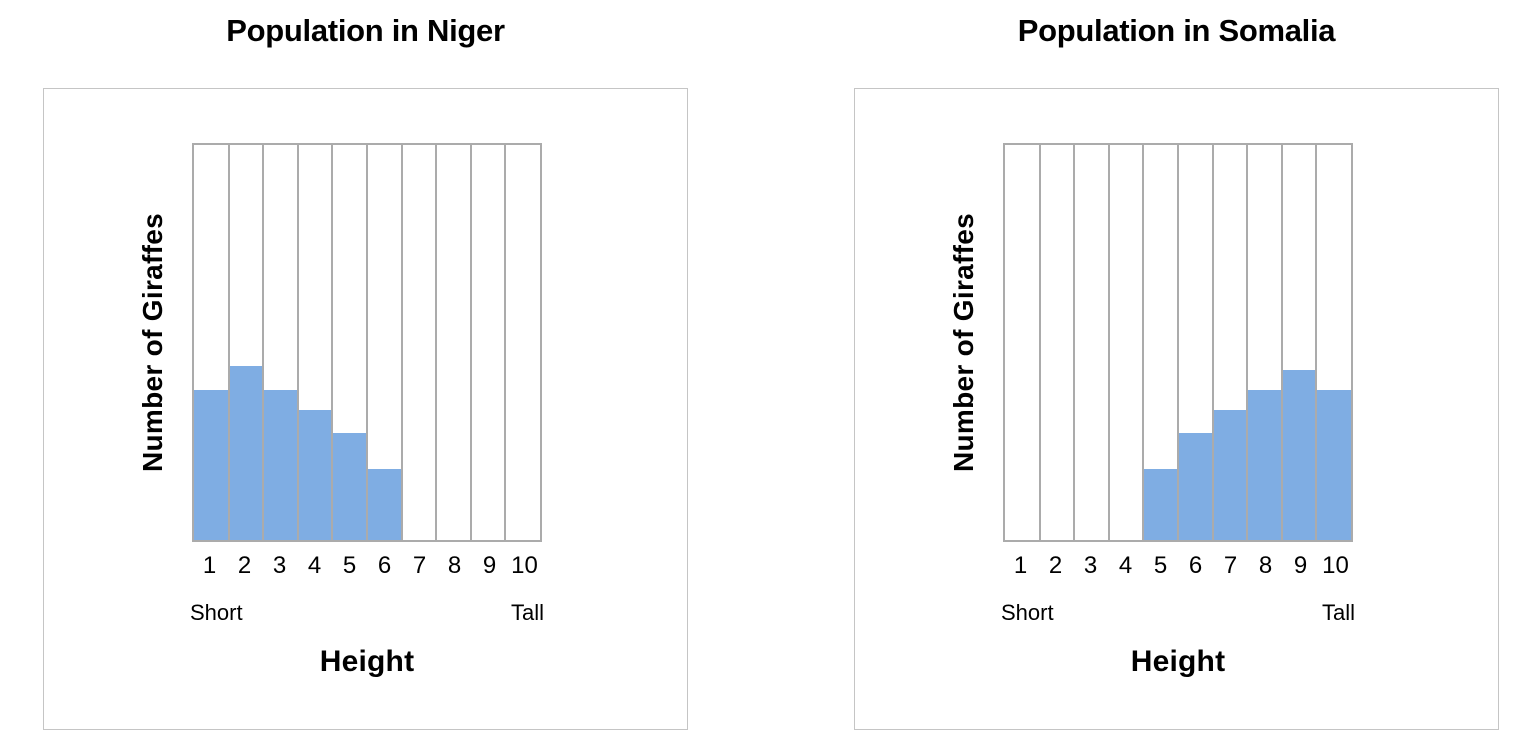 Image resolution: width=1520 pixels, height=752 pixels. What do you see at coordinates (365, 30) in the screenshot?
I see `chart-title: Population in Niger` at bounding box center [365, 30].